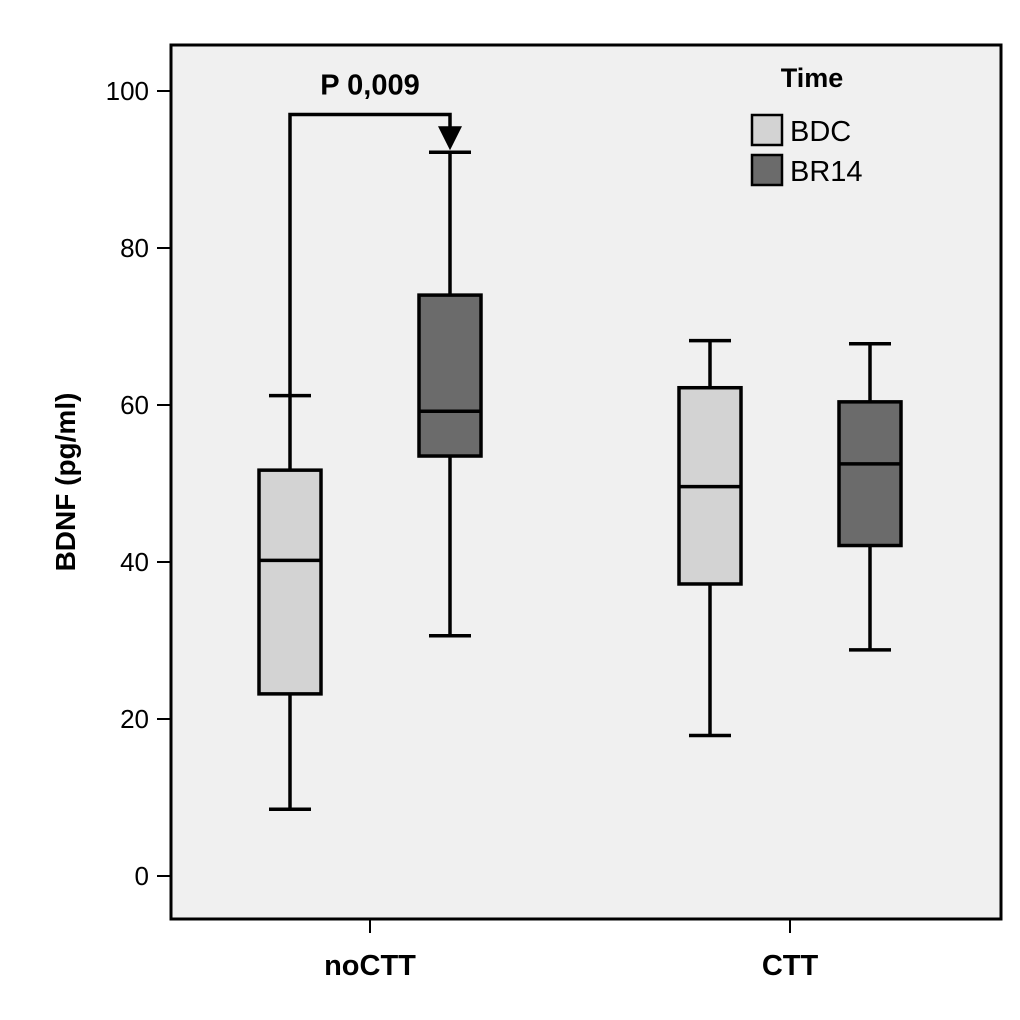  Describe the element at coordinates (65, 482) in the screenshot. I see `y-axis-title: BDNF (pg/ml)` at that location.